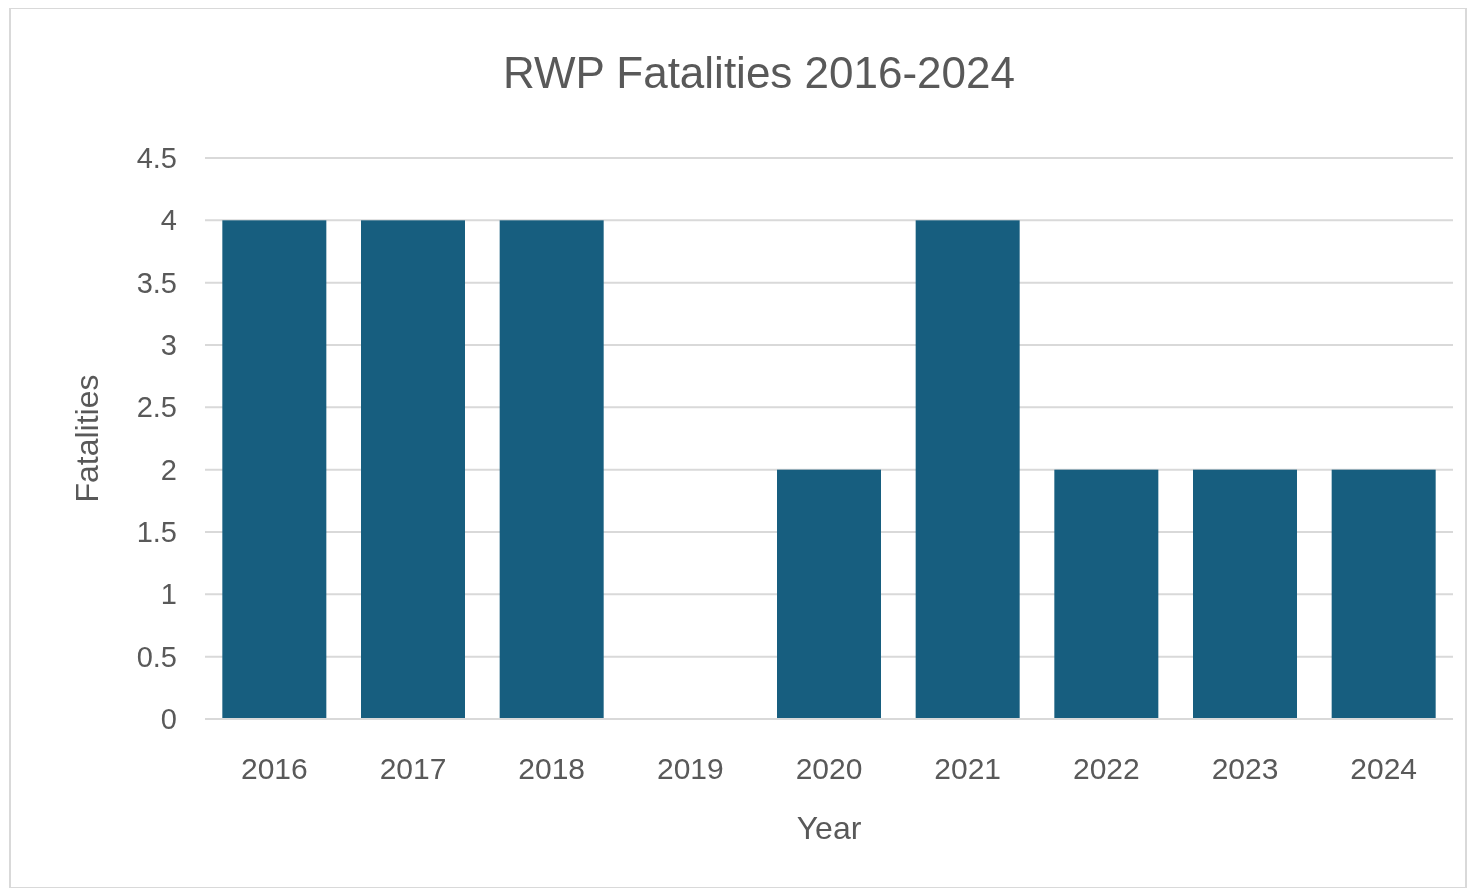 Image resolution: width=1480 pixels, height=891 pixels. I want to click on x-tick-label: 2017, so click(413, 768).